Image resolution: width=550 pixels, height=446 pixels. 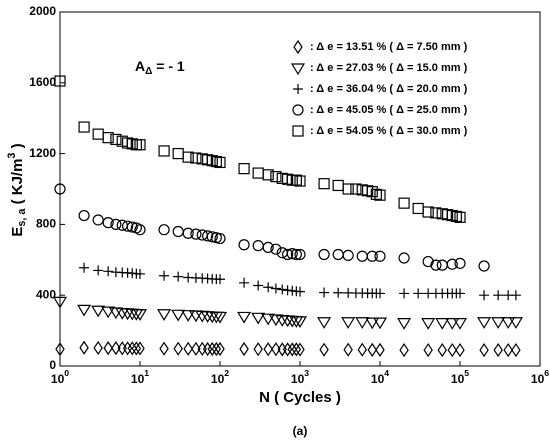 I want to click on caption: (a), so click(x=300, y=431).